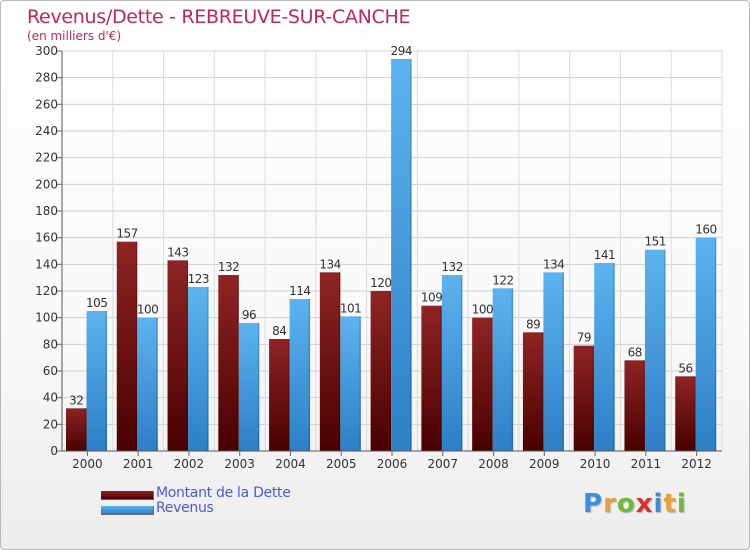 The width and height of the screenshot is (750, 550). I want to click on x-tick-label: 2010, so click(595, 464).